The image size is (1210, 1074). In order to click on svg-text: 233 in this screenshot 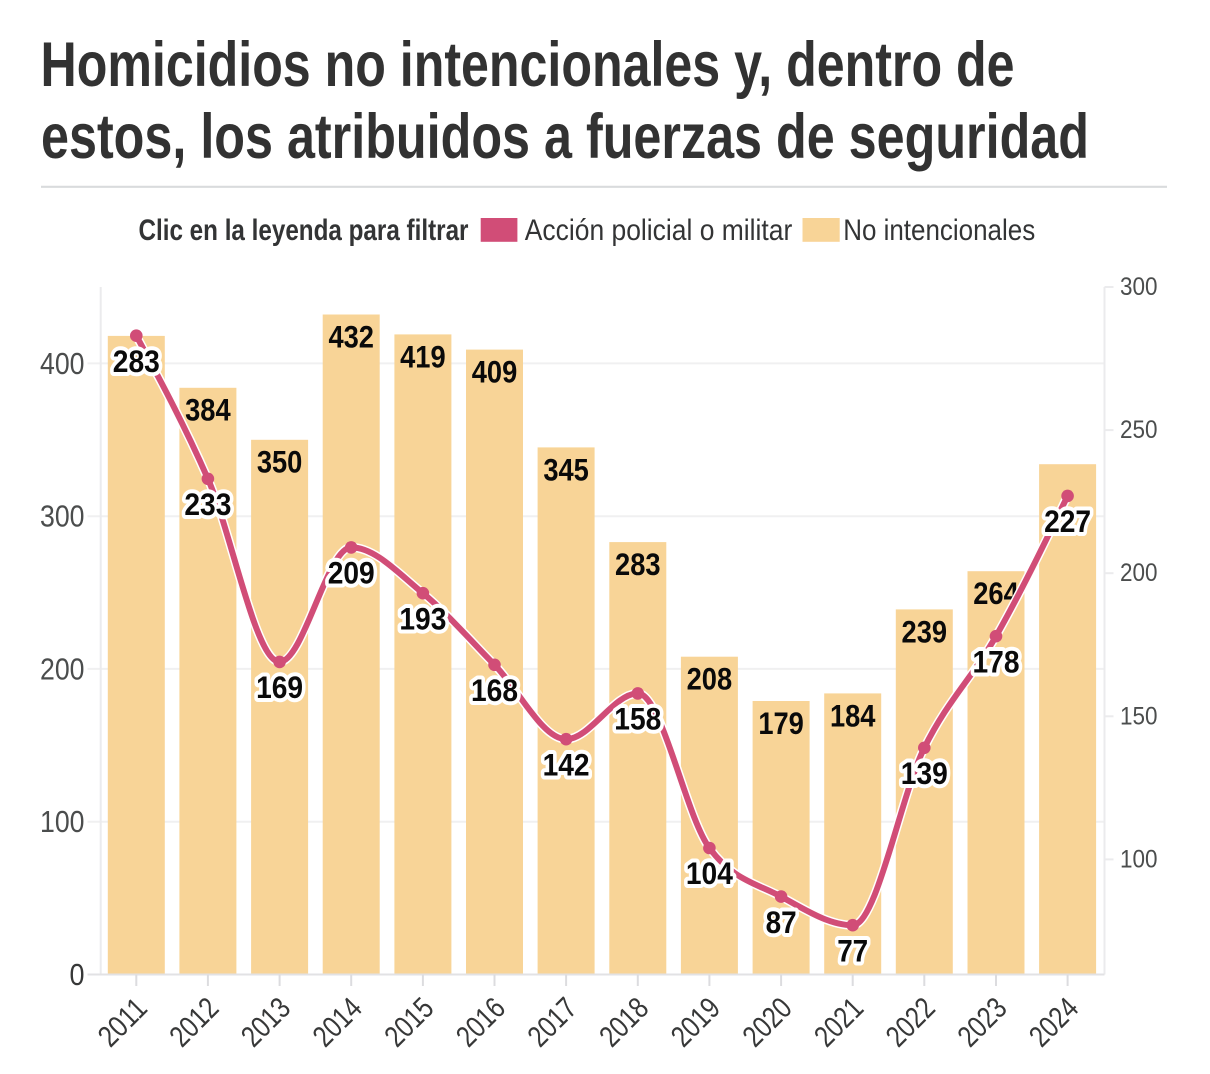, I will do `click(207, 504)`.